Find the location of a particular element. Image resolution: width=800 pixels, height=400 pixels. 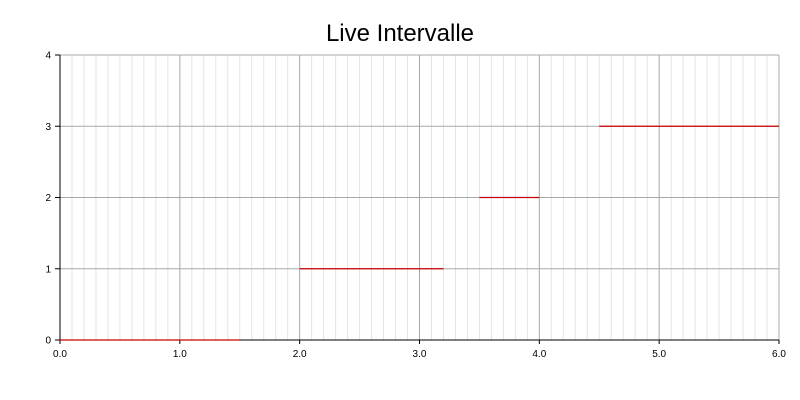

y-tick-label: 3 is located at coordinates (48, 127).